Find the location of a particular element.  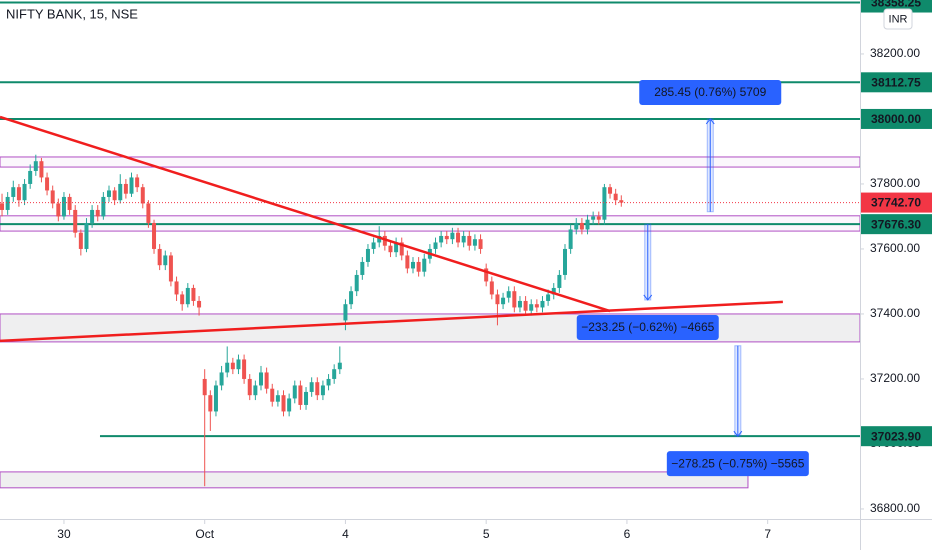

y-tick-label: 37800.00 is located at coordinates (895, 183).